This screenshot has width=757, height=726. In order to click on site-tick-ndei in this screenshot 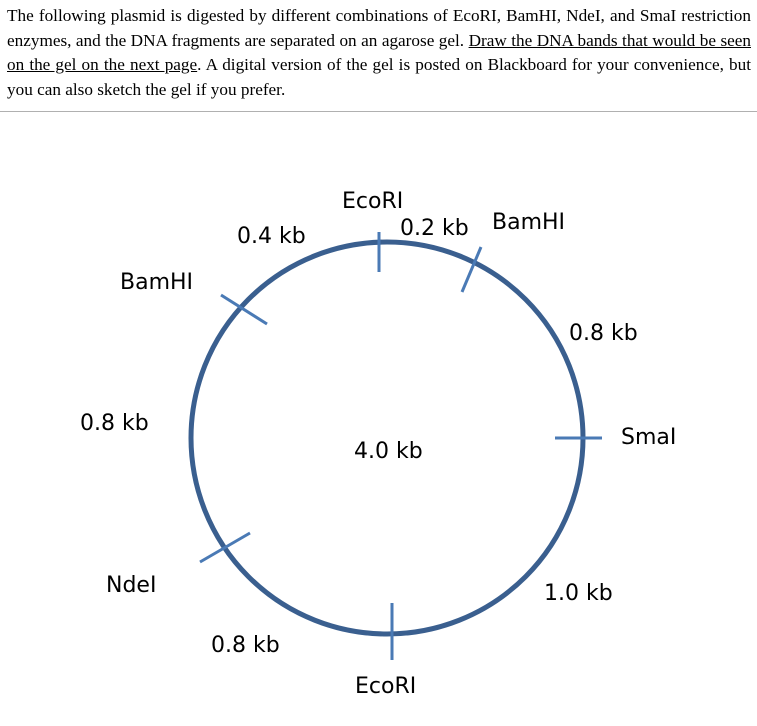, I will do `click(225, 547)`.